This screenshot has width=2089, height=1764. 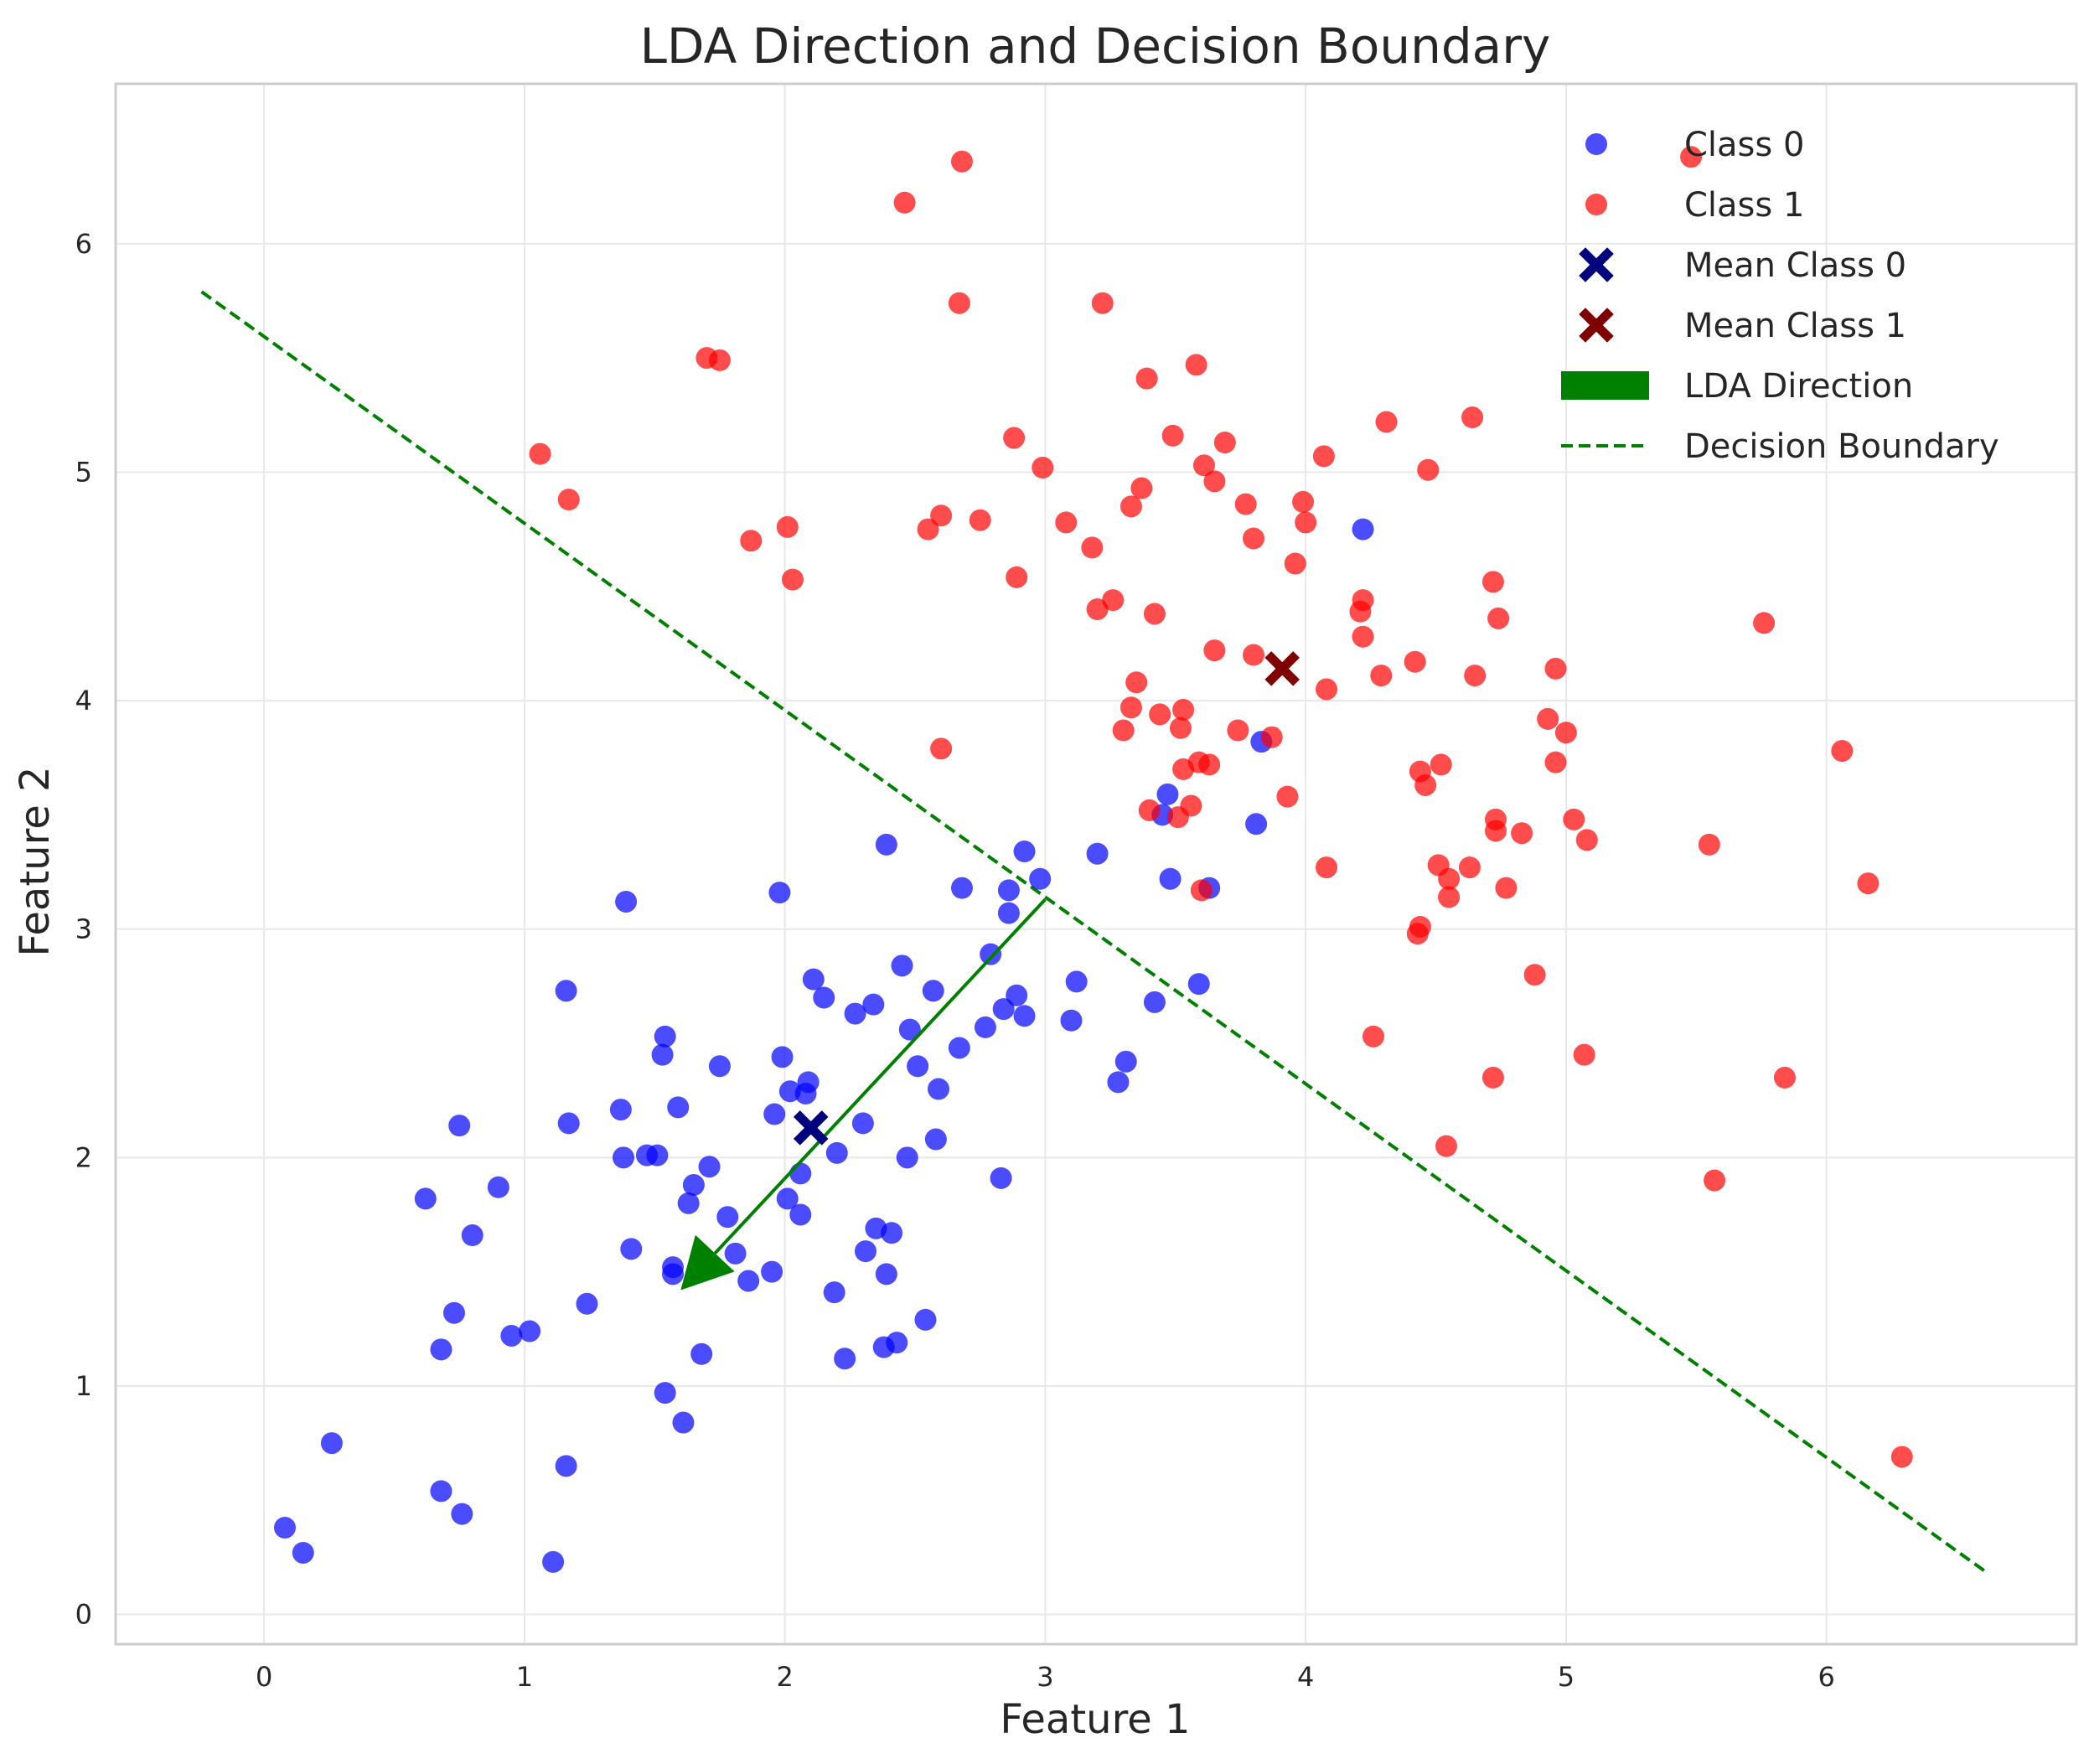 I want to click on legend-label-lda-direction: LDA Direction, so click(x=1798, y=386).